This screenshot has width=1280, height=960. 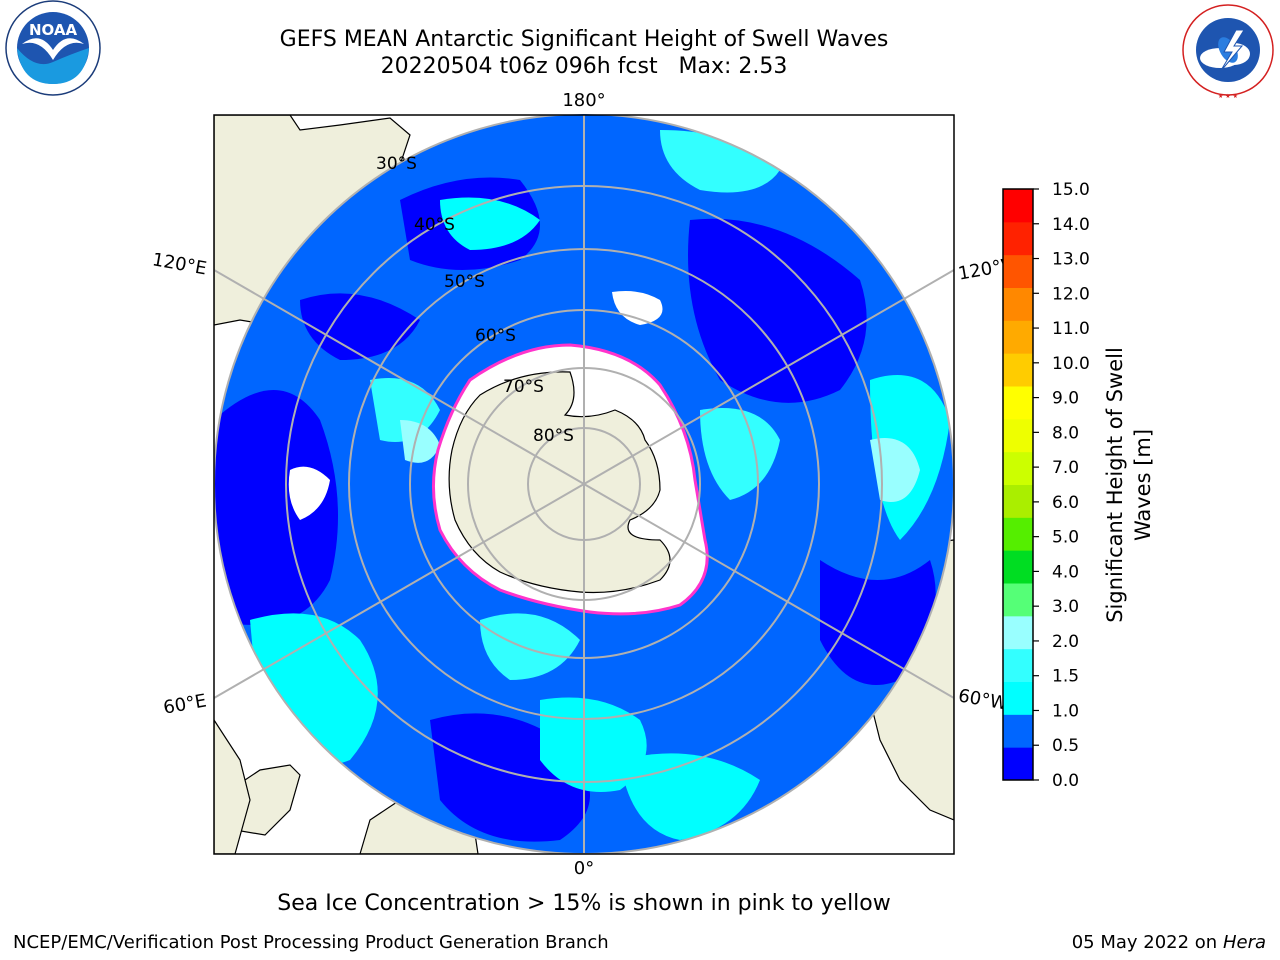 I want to click on colorbar-tick-label: 1.0, so click(x=1065, y=711).